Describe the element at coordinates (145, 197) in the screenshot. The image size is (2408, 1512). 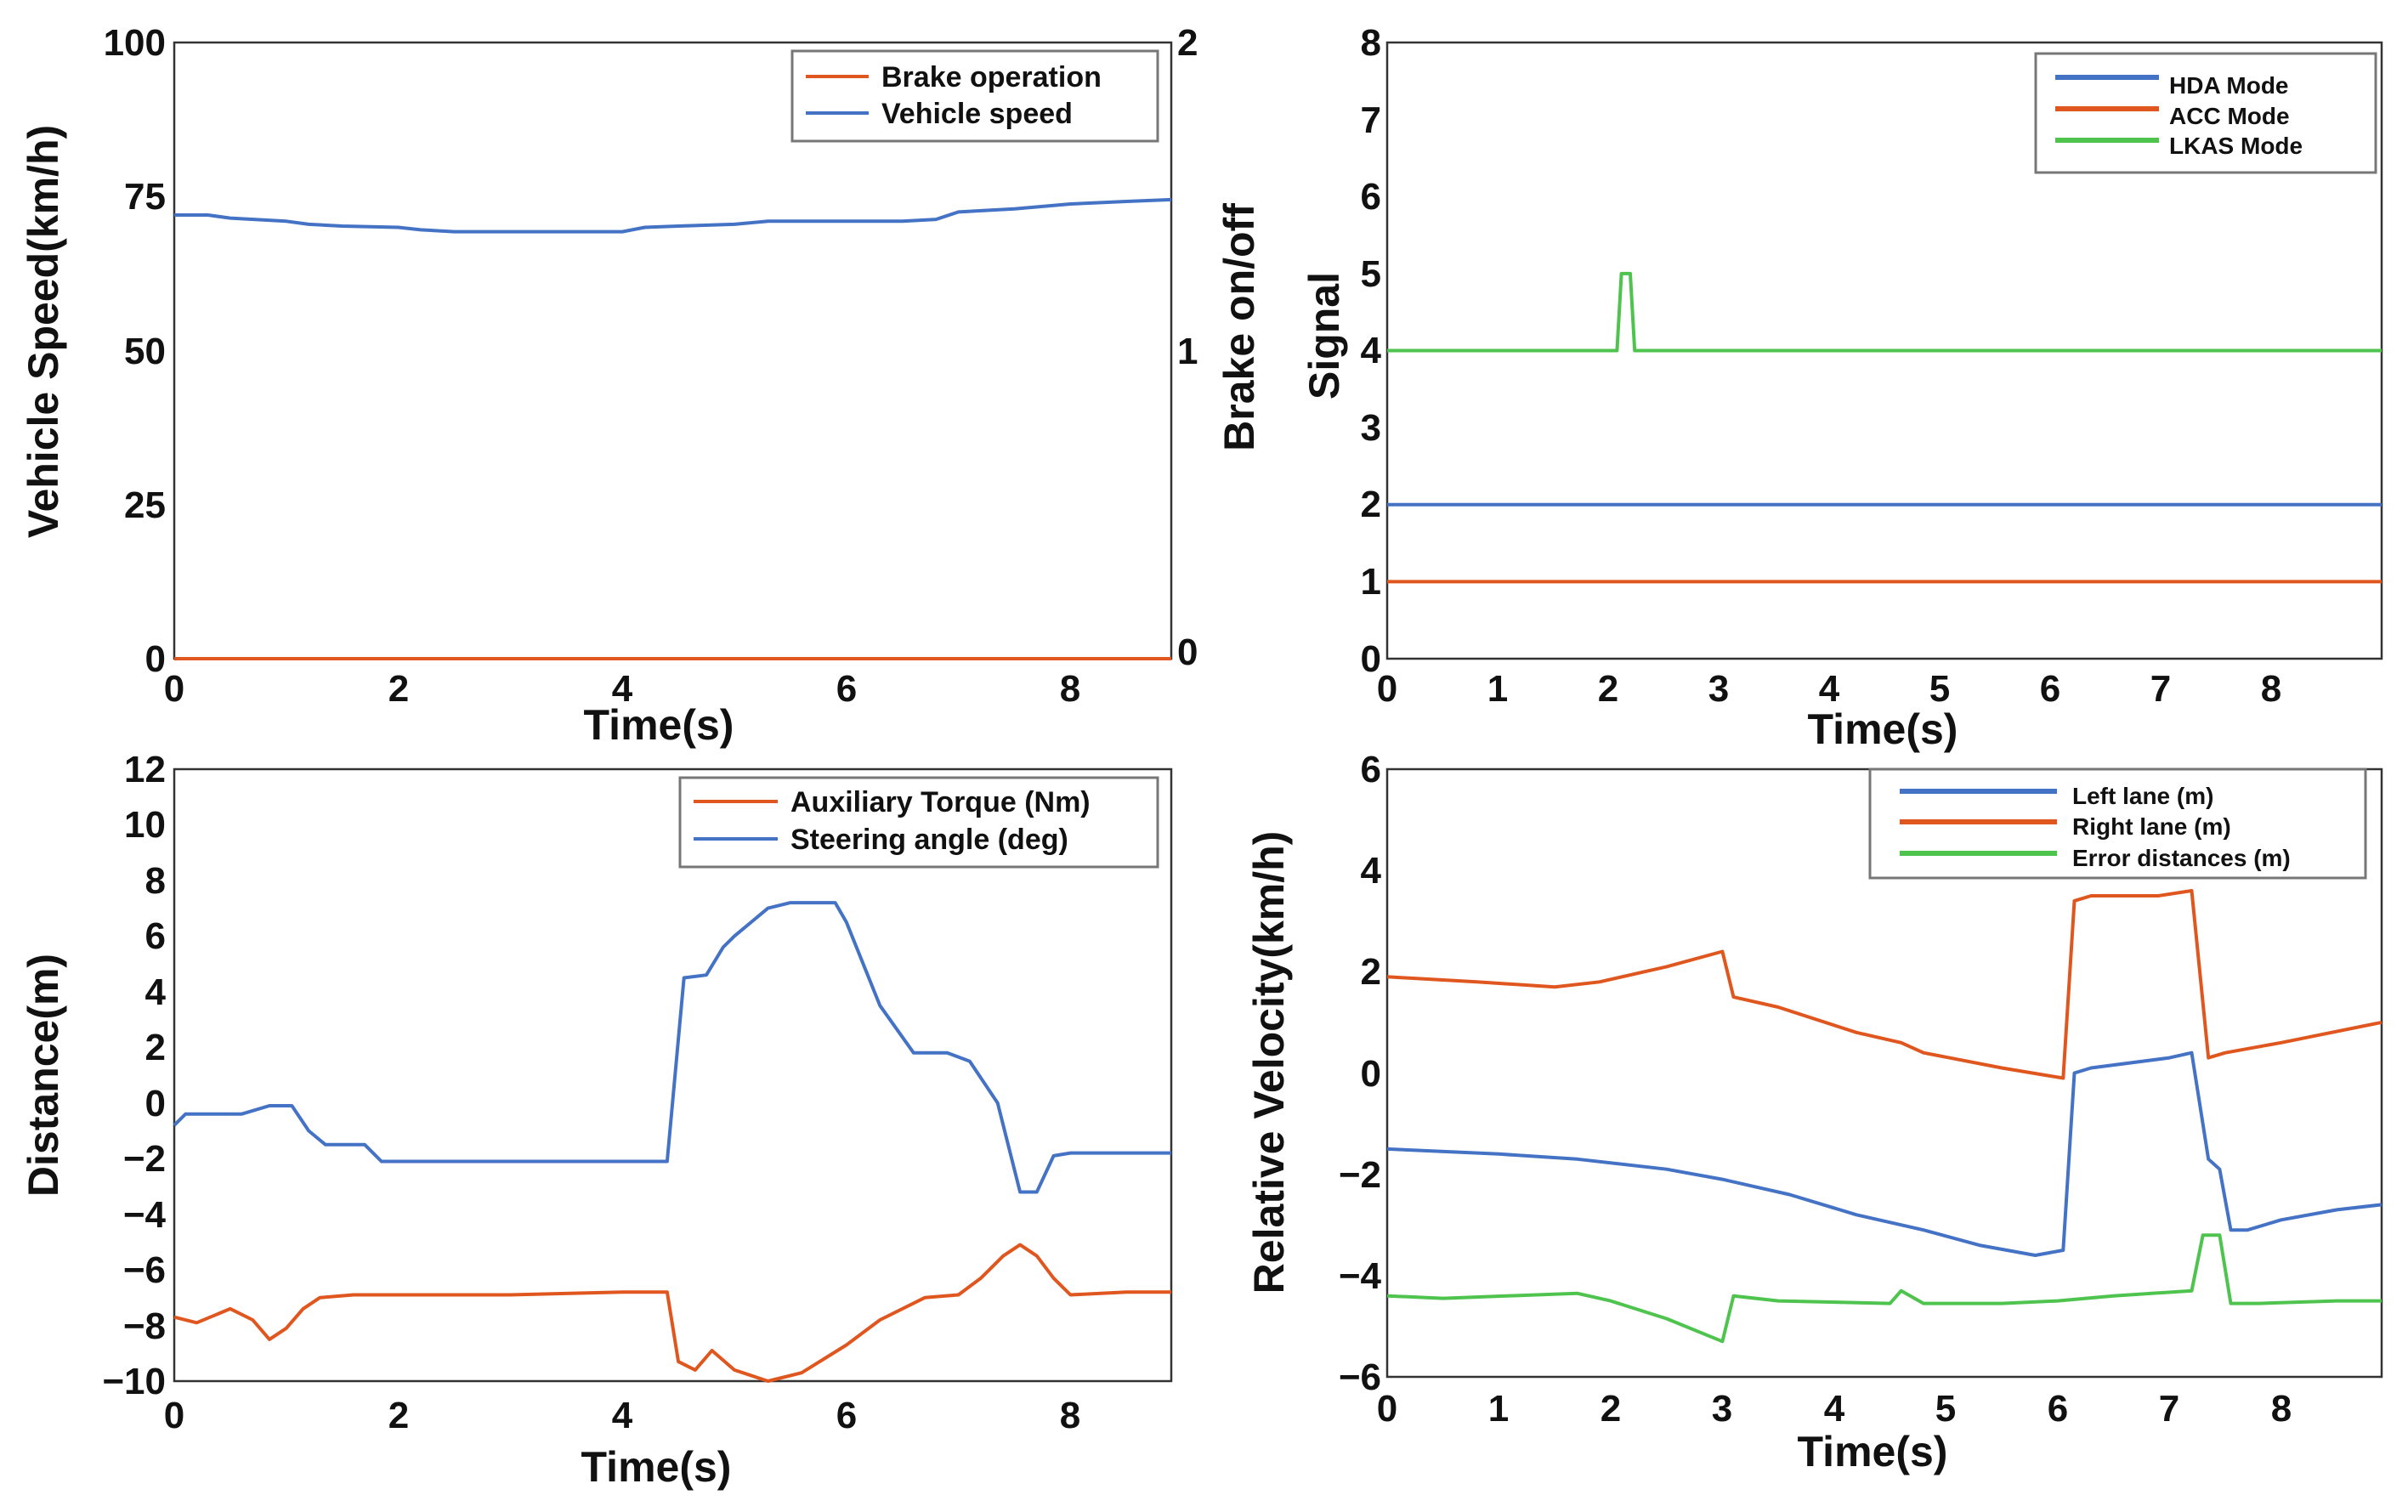
I see `y-tick: 75` at that location.